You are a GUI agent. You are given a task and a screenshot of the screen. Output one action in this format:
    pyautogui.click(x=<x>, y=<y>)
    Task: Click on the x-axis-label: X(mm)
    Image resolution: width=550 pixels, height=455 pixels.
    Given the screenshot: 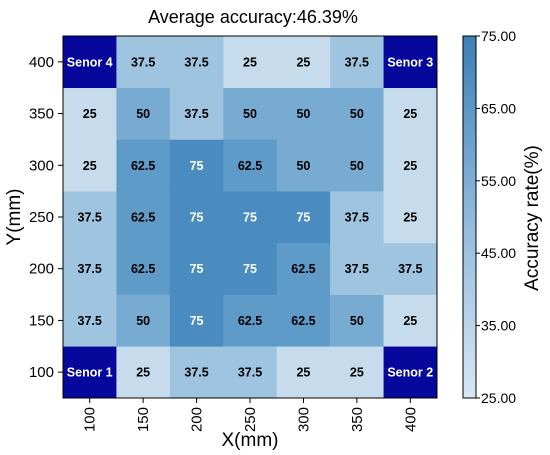 What is the action you would take?
    pyautogui.click(x=250, y=440)
    